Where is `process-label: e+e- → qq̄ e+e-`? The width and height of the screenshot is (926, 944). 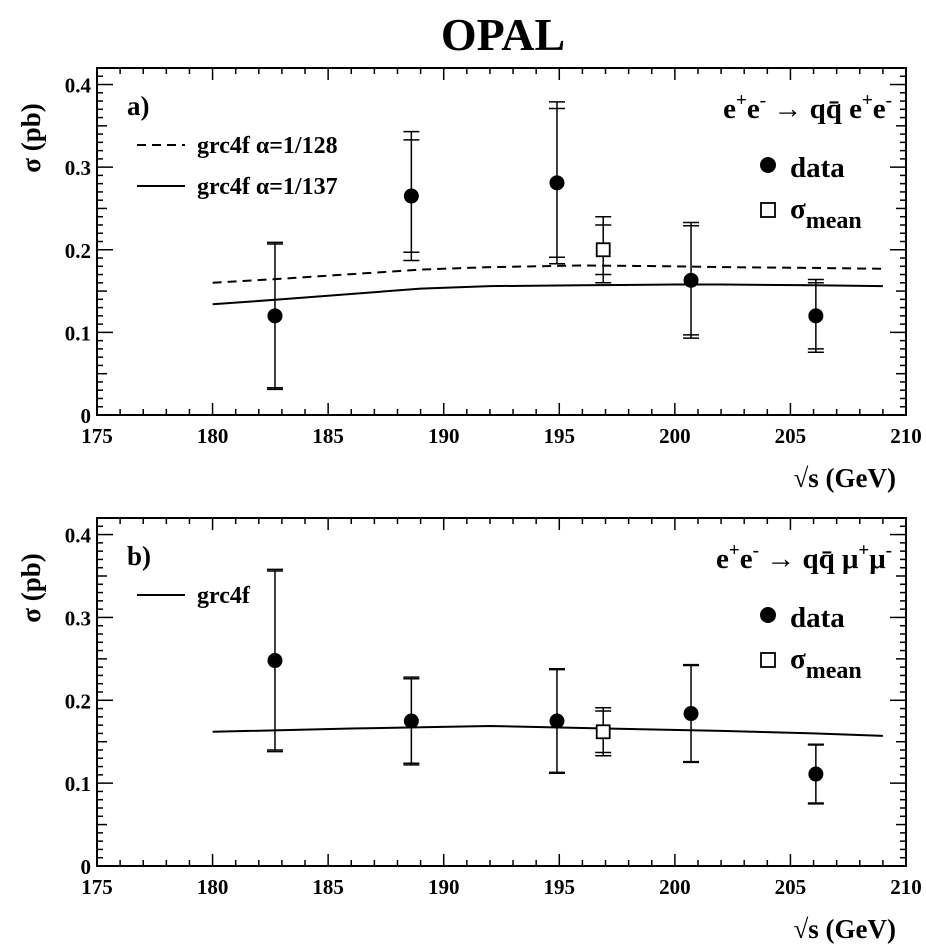
process-label: e+e- → qq̄ e+e- is located at coordinates (807, 107).